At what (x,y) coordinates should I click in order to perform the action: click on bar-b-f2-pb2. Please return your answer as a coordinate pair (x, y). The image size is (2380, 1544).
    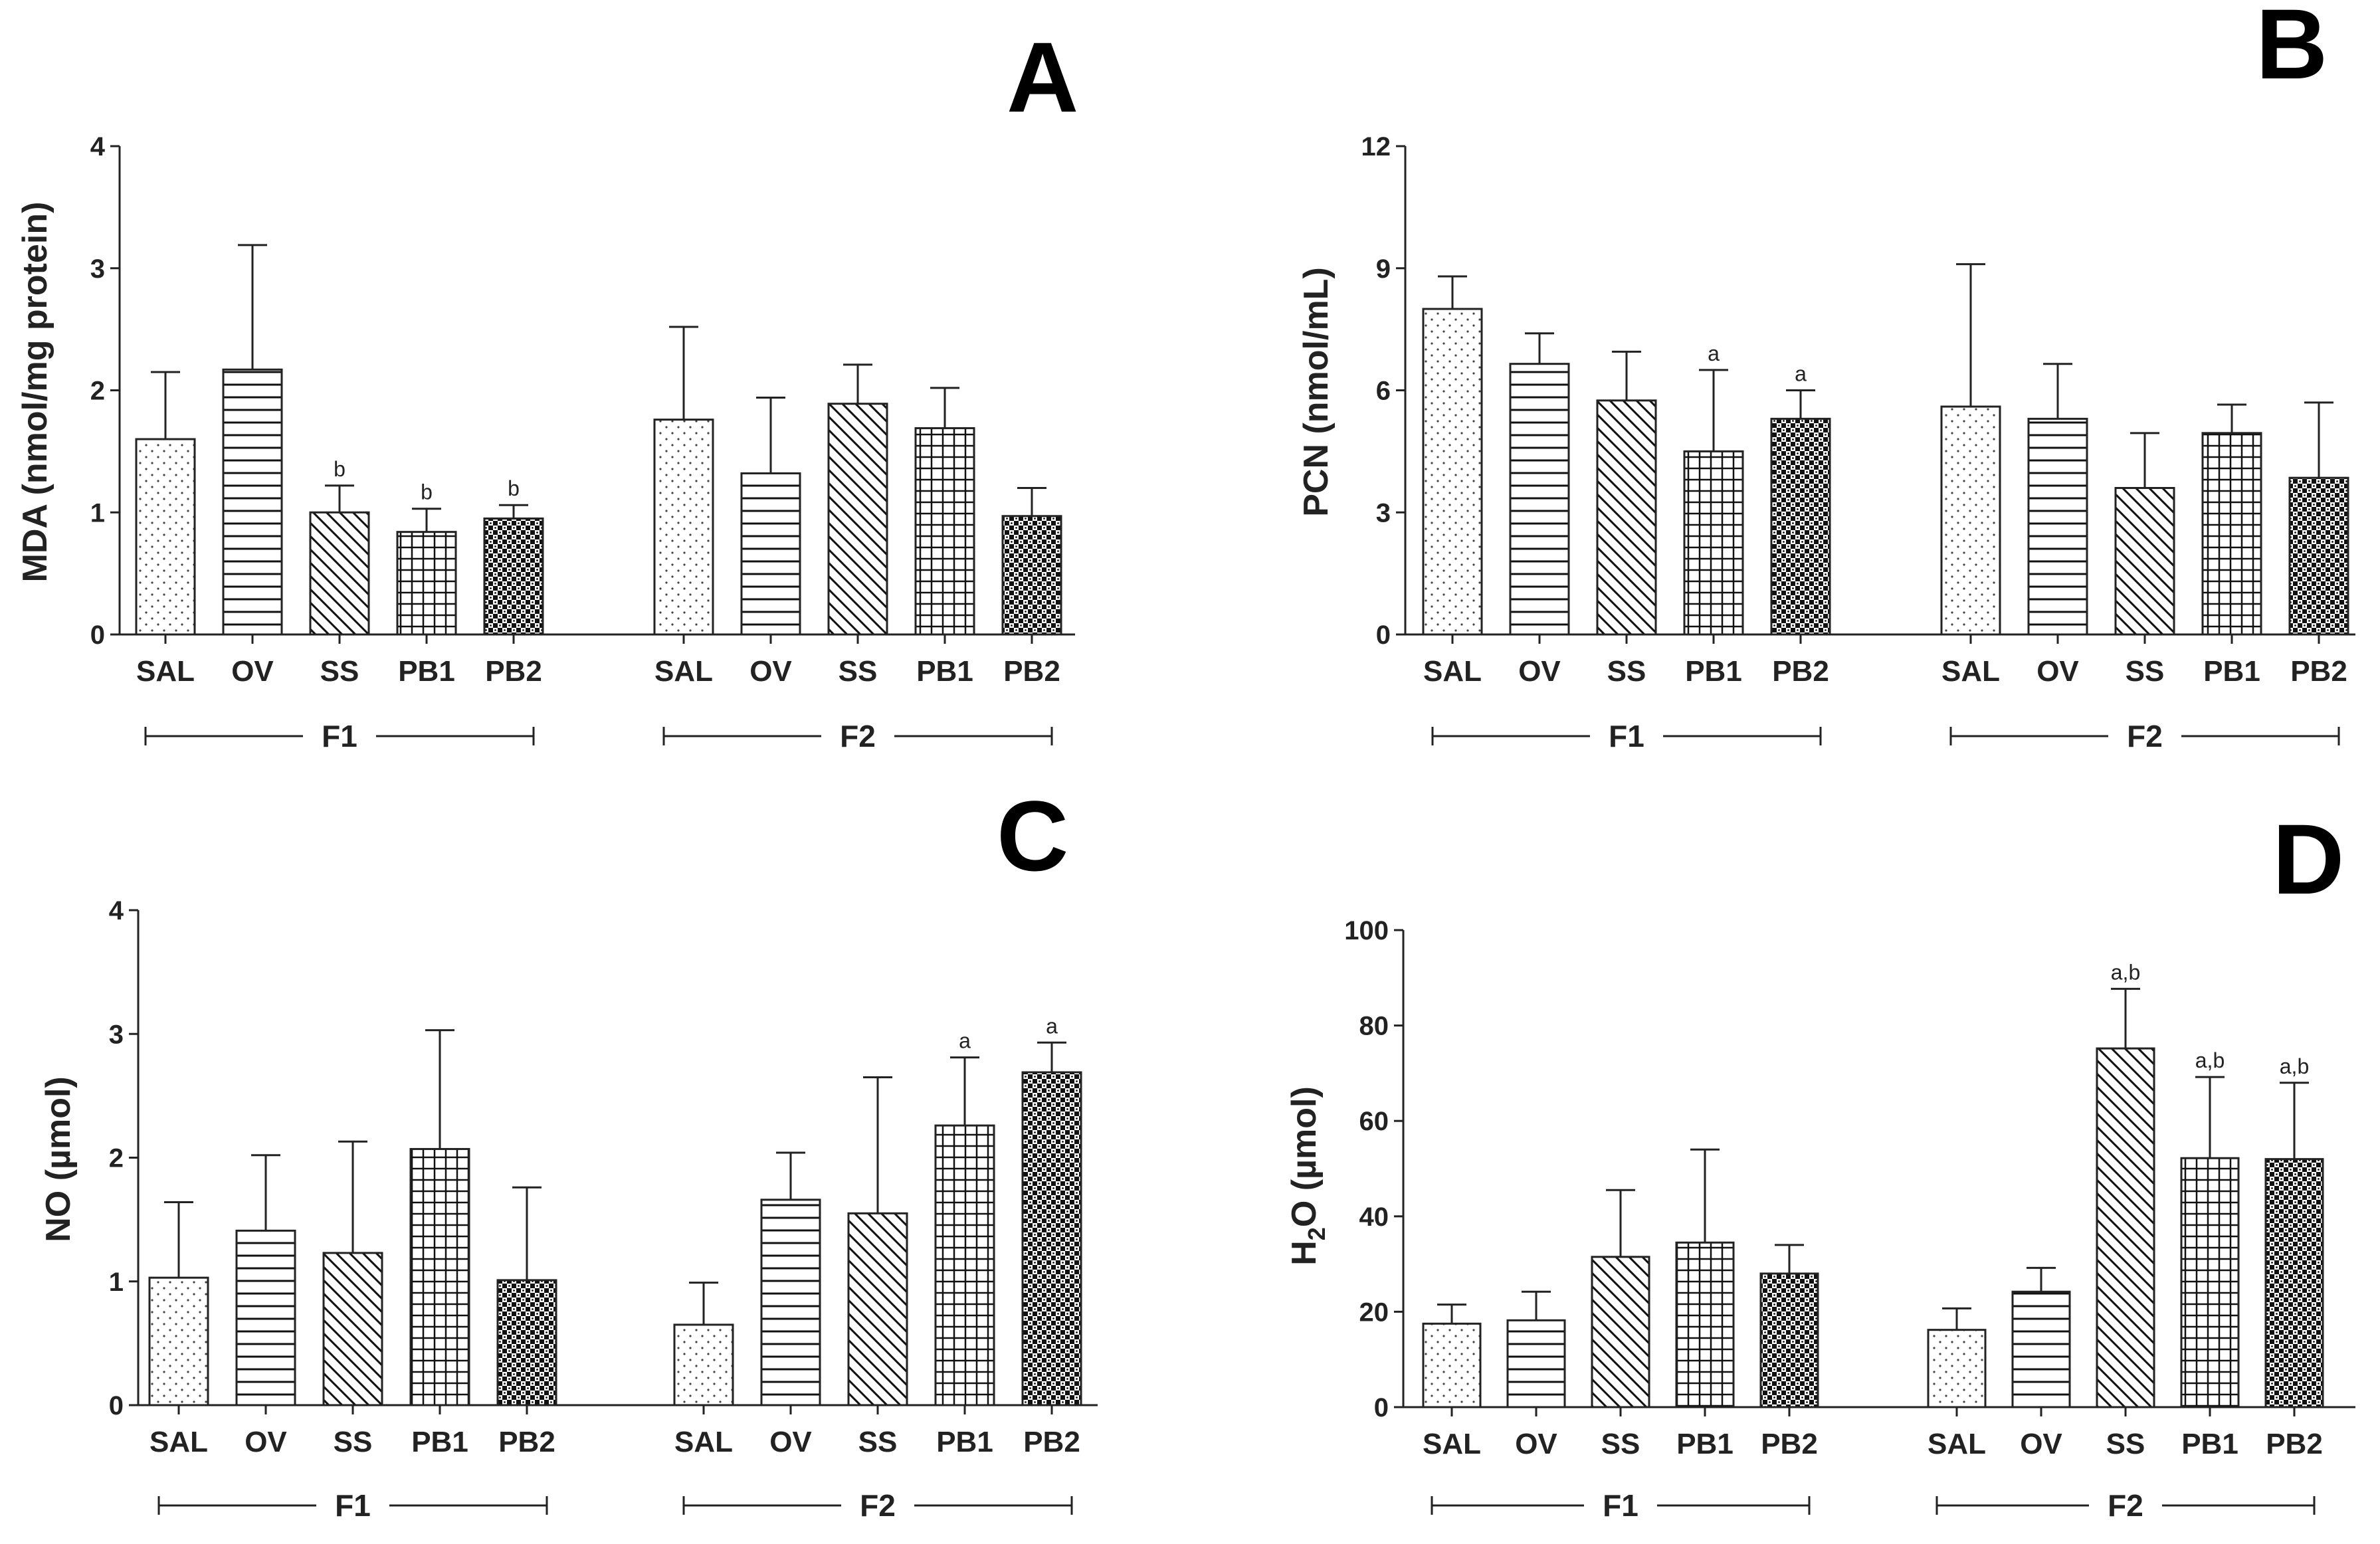
    Looking at the image, I should click on (2318, 556).